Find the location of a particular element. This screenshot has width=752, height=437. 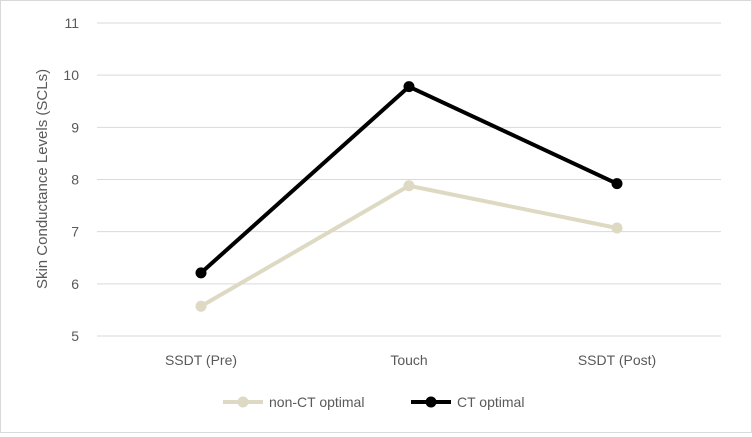

legend-label: CT optimal is located at coordinates (490, 402).